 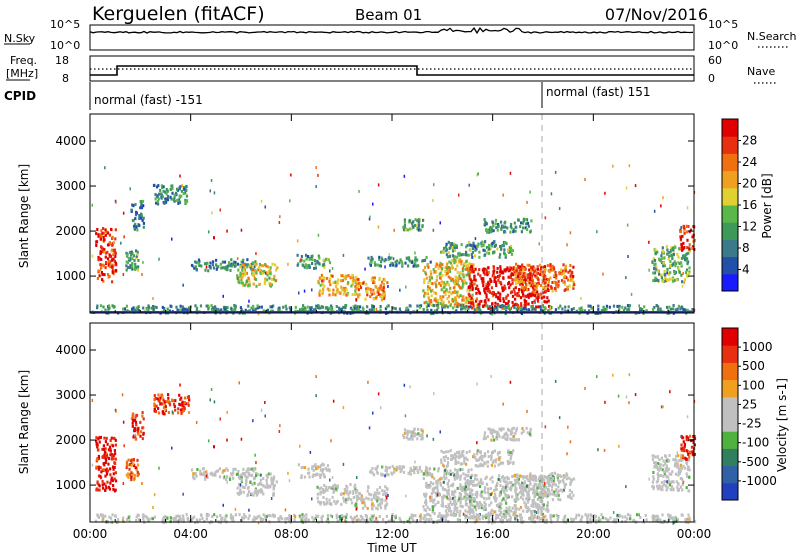 I want to click on colorbar-swatch, so click(x=730, y=282).